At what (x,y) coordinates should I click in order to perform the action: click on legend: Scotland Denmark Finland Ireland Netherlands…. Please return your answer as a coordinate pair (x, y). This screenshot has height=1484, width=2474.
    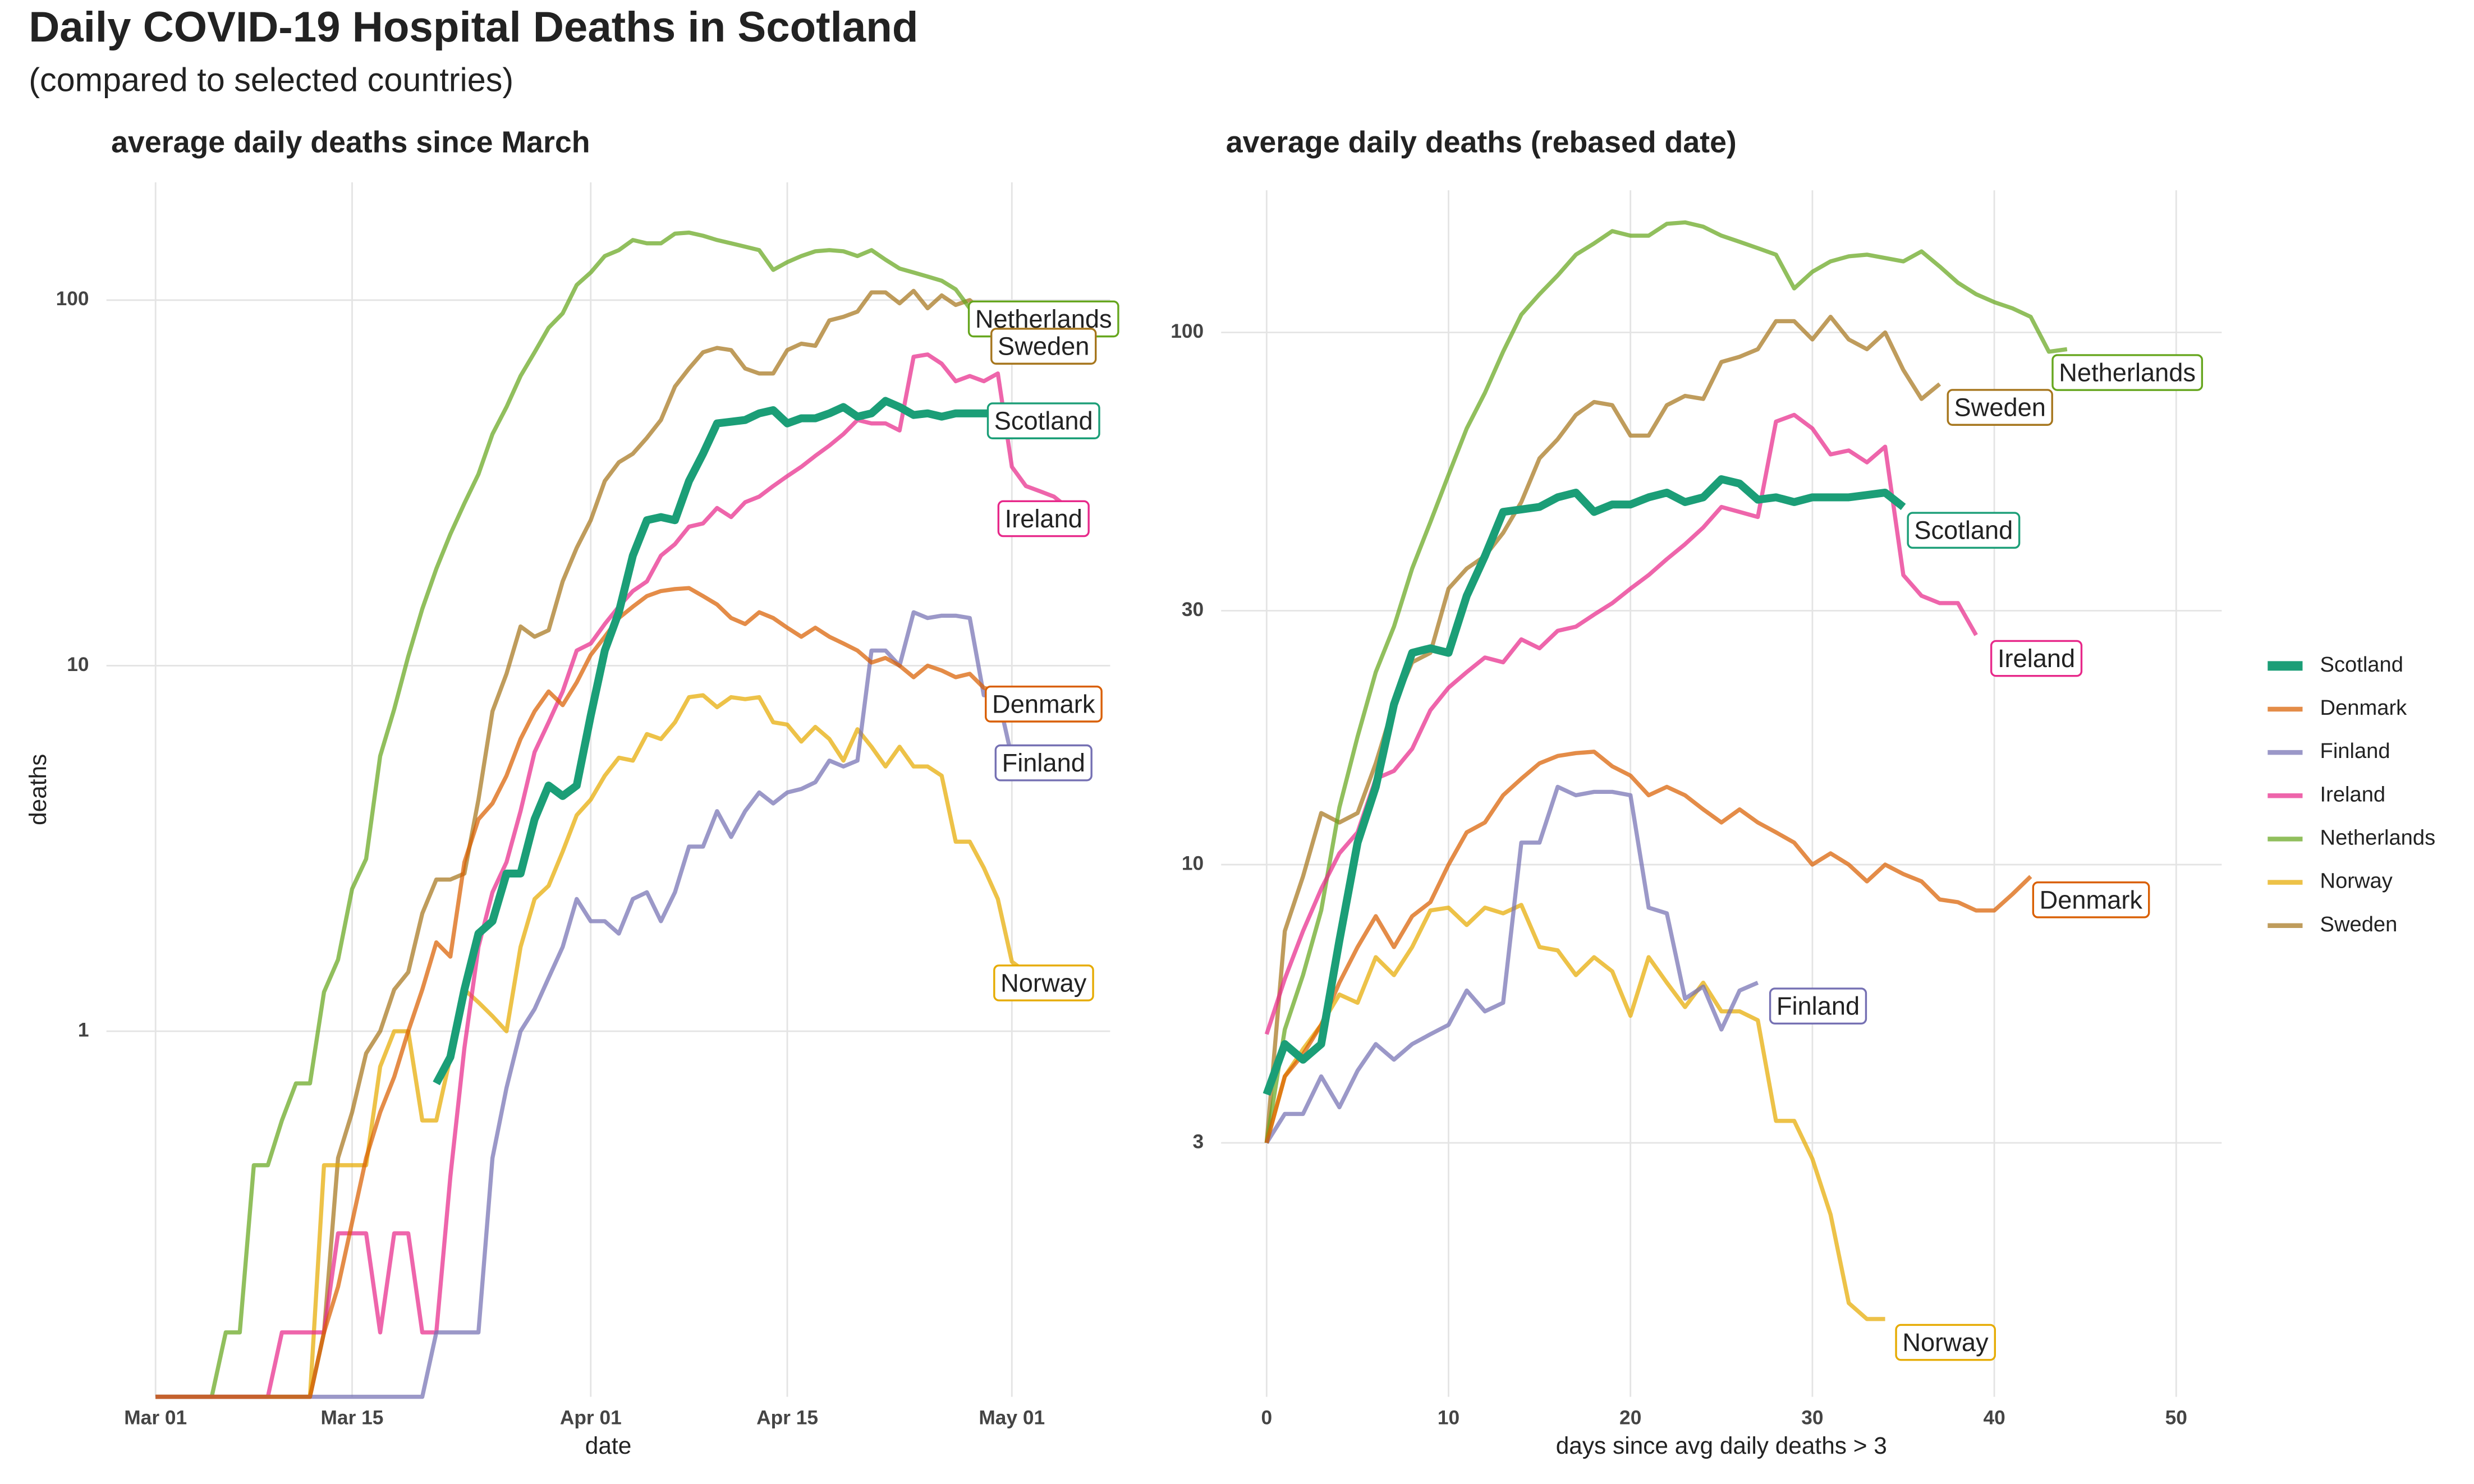
    Looking at the image, I should click on (2351, 794).